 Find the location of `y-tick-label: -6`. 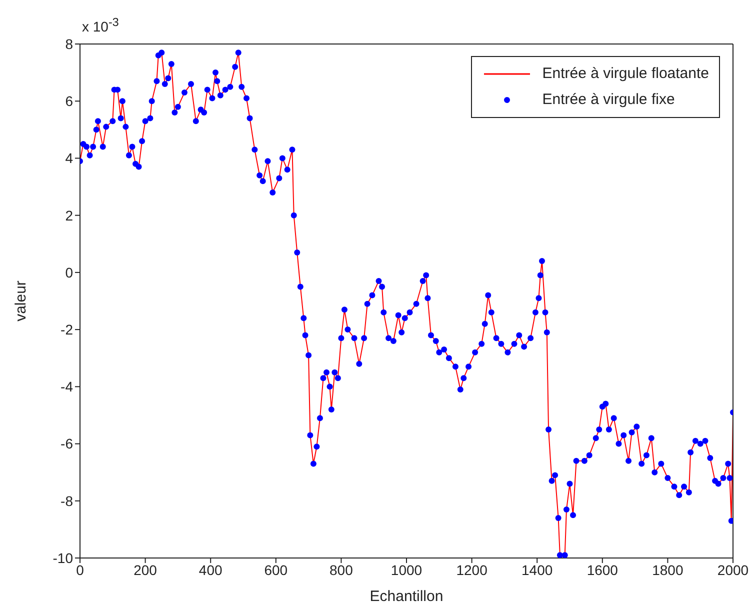

y-tick-label: -6 is located at coordinates (67, 444).